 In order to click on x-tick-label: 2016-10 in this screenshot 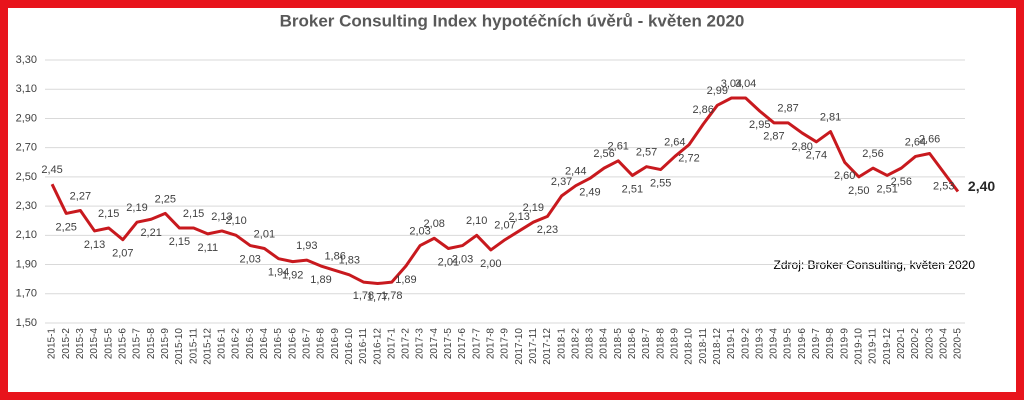, I will do `click(349, 346)`.